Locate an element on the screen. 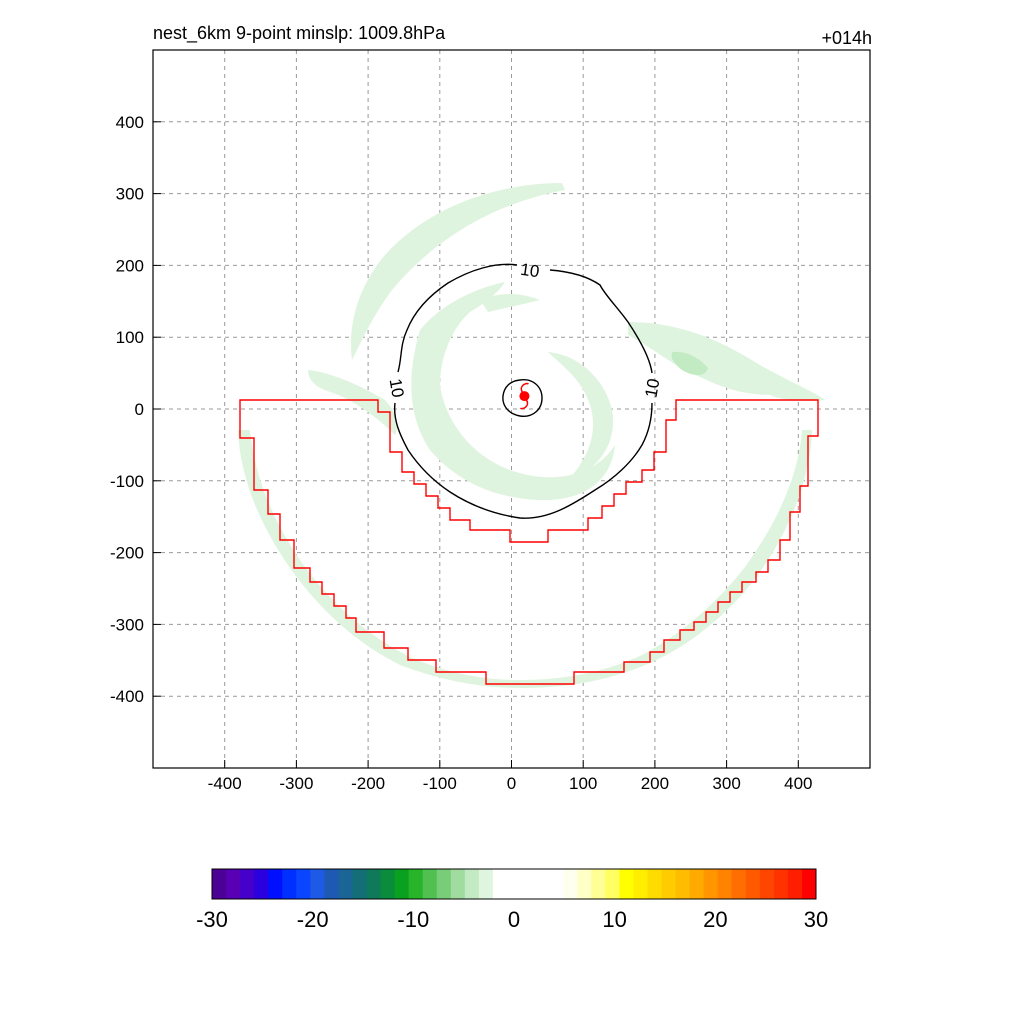 Image resolution: width=1024 pixels, height=1029 pixels. contour-line-inner is located at coordinates (522, 398).